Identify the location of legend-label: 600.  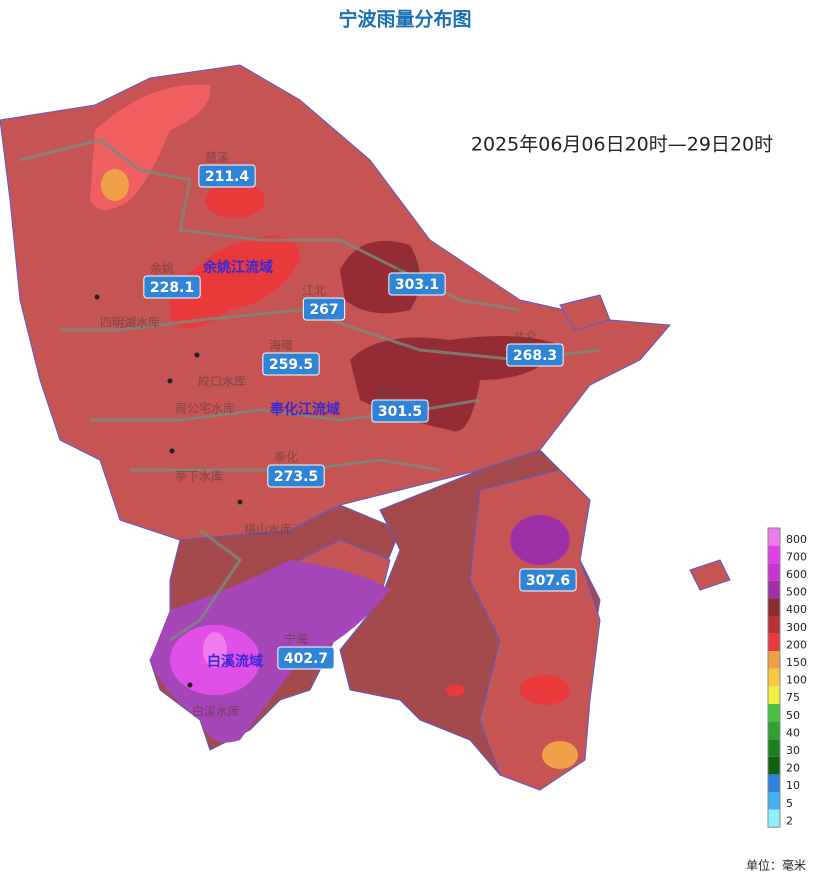
(796, 574).